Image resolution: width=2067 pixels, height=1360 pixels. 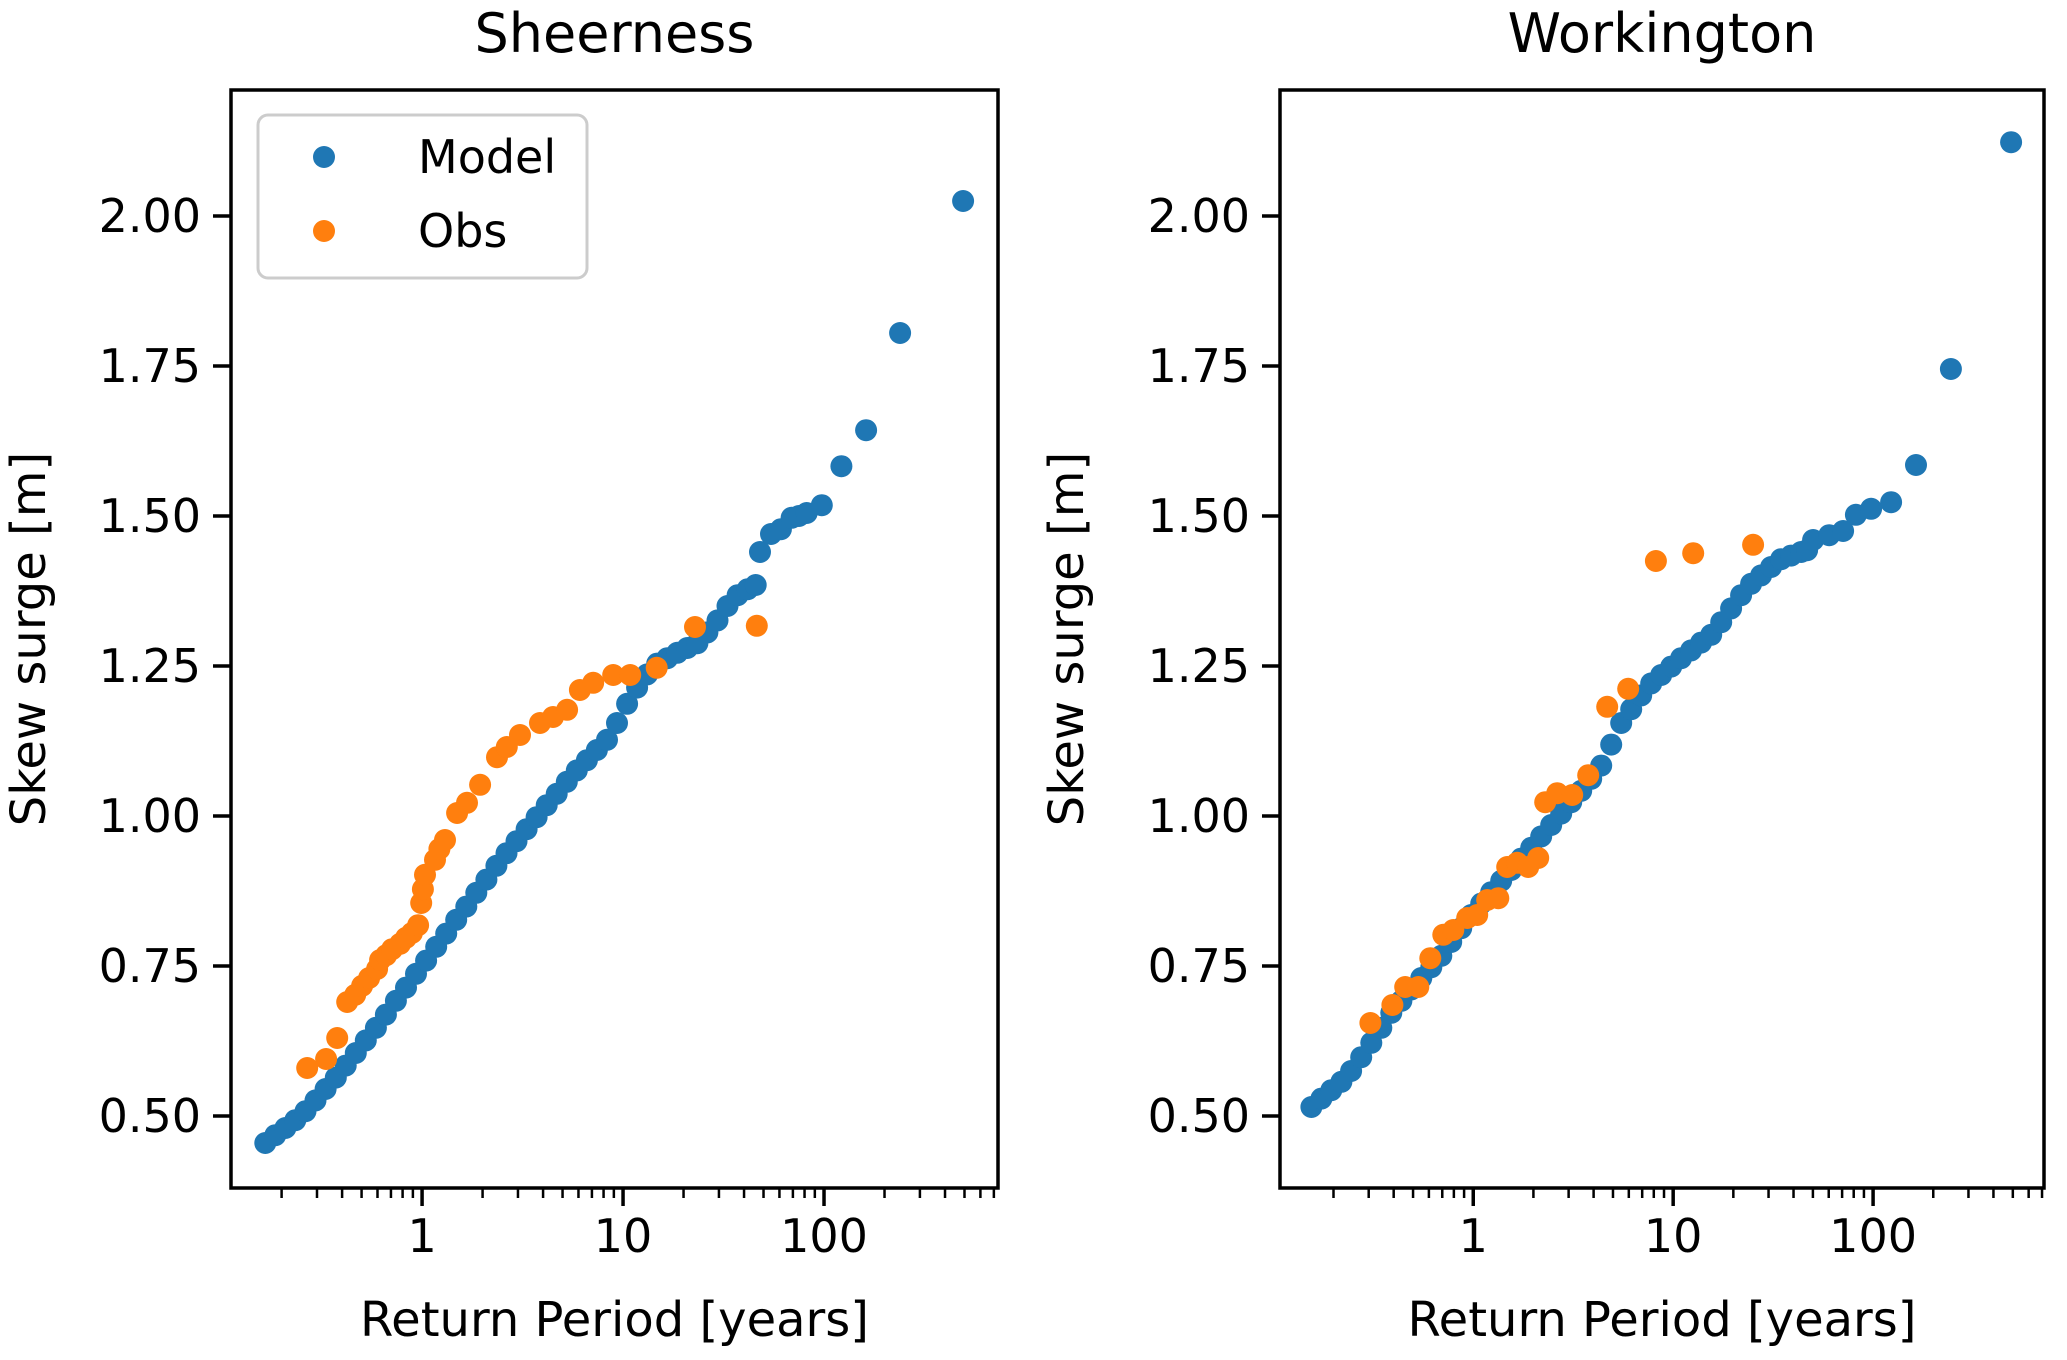 I want to click on legend-marker-model, so click(x=324, y=157).